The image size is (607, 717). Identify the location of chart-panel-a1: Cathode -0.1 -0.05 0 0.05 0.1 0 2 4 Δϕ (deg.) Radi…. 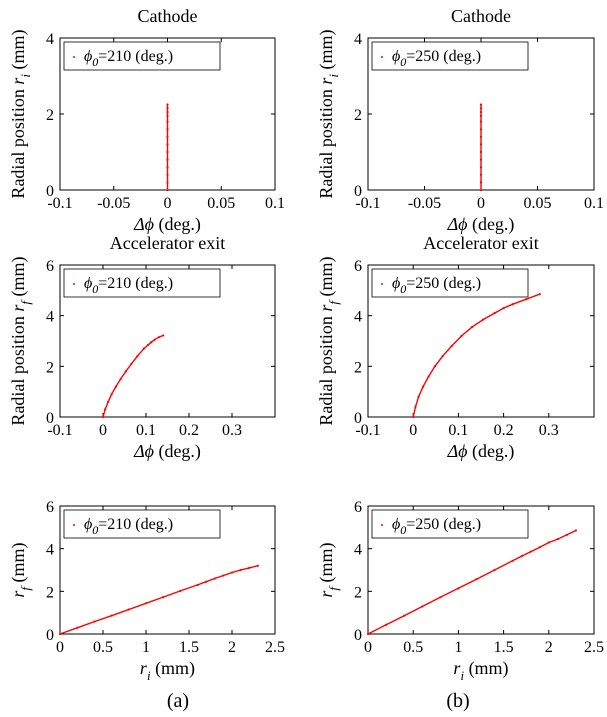
(146, 120).